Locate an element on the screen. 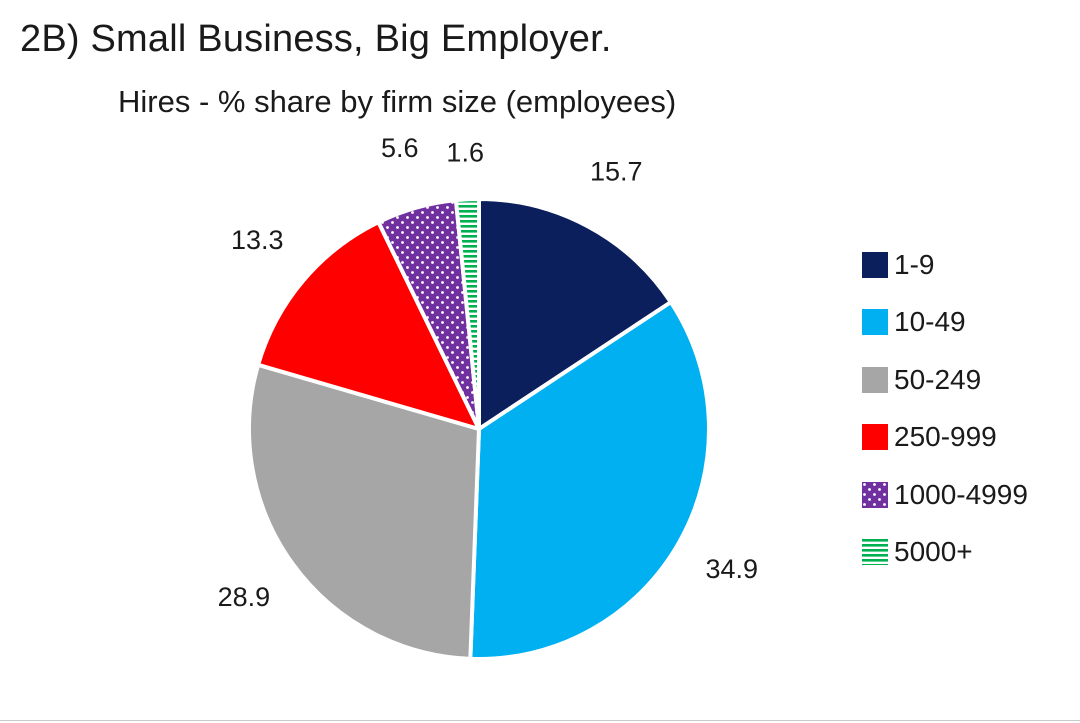  legend-item-1-9: 1-9 is located at coordinates (945, 265).